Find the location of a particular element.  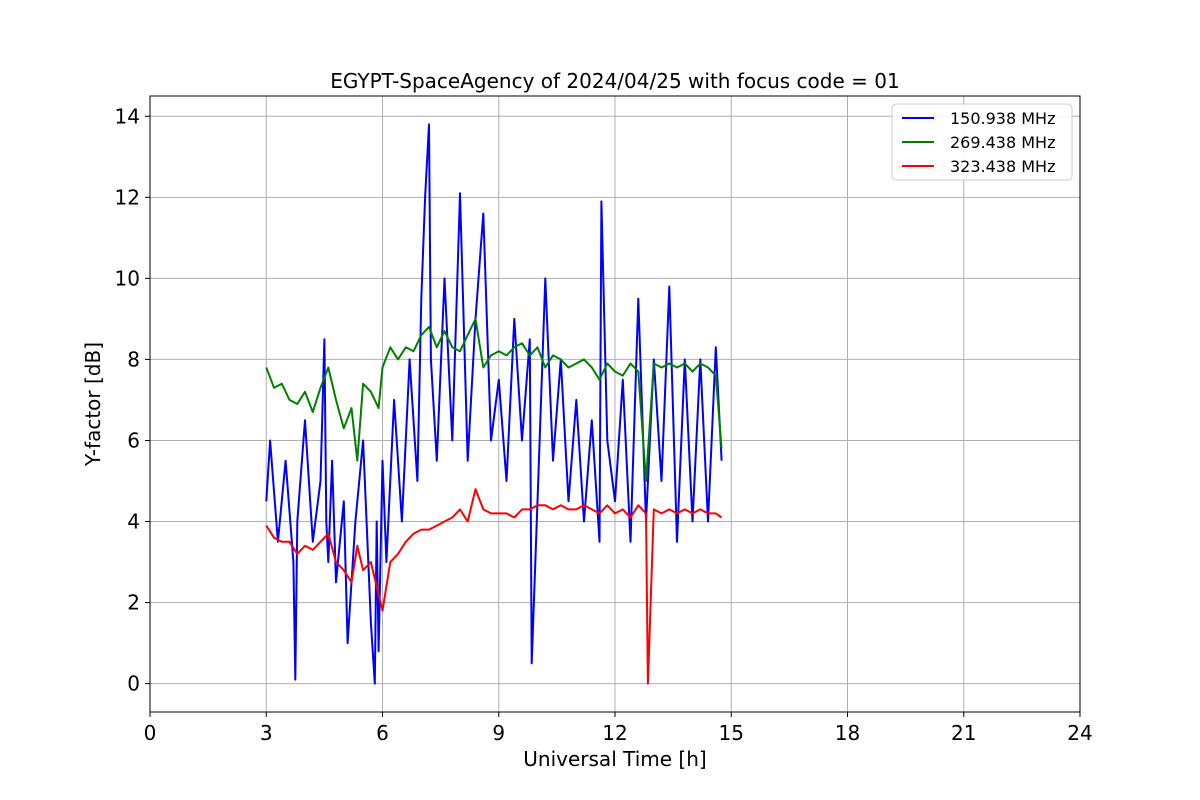

legend-label-1: 150.938 MHz is located at coordinates (1002, 118).